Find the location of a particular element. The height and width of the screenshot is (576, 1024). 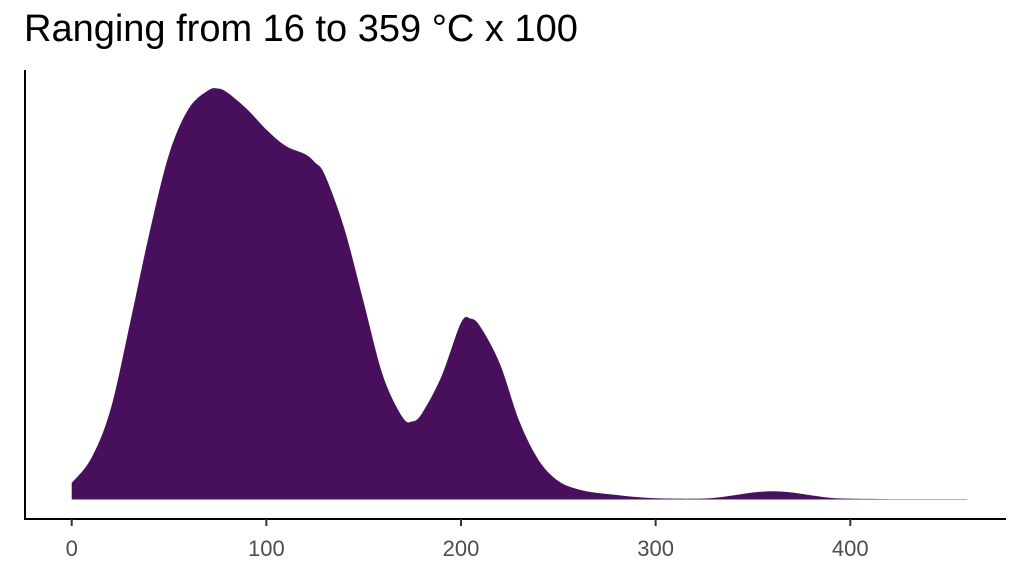

x-tick-label: 400 is located at coordinates (850, 548).